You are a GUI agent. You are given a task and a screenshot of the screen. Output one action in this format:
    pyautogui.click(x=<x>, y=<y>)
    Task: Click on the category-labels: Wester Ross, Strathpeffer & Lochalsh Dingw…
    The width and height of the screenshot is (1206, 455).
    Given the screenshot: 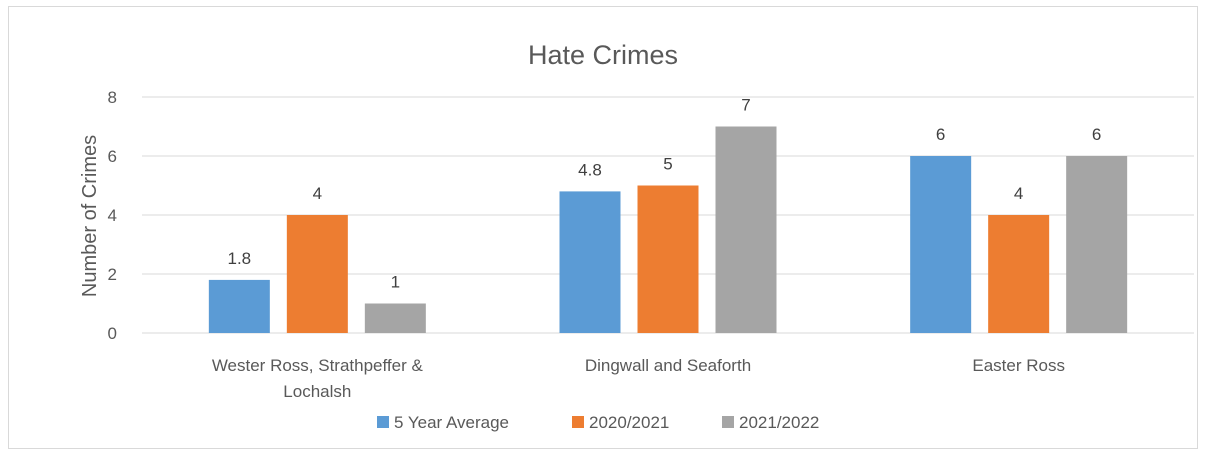 What is the action you would take?
    pyautogui.click(x=638, y=378)
    